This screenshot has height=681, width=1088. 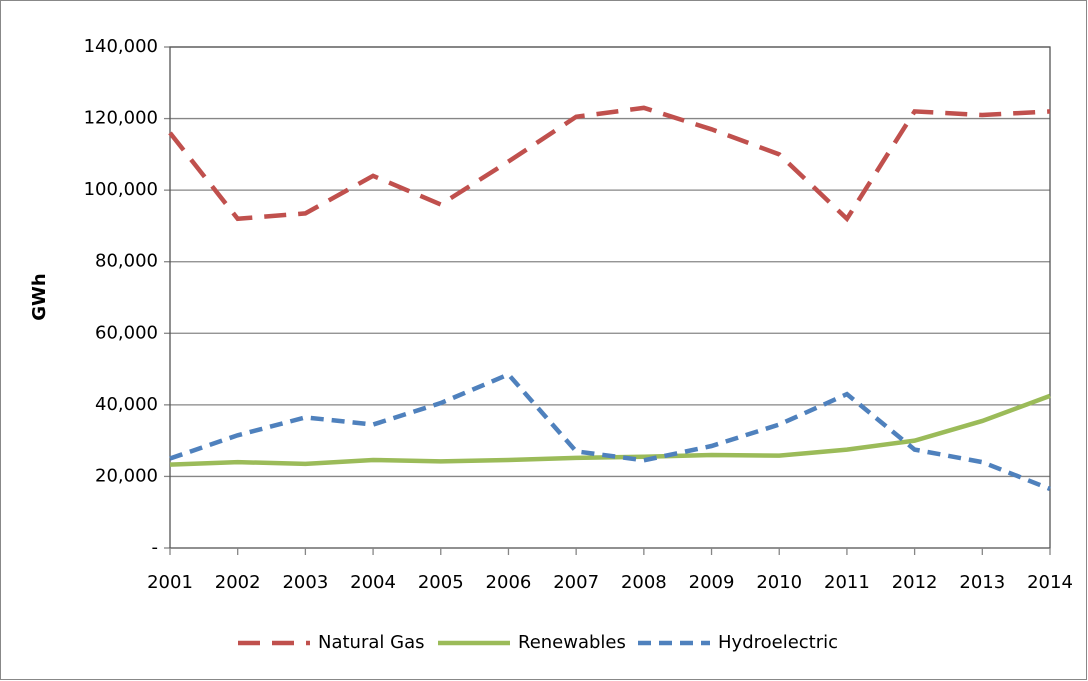 What do you see at coordinates (576, 582) in the screenshot?
I see `x-tick-label: 2007` at bounding box center [576, 582].